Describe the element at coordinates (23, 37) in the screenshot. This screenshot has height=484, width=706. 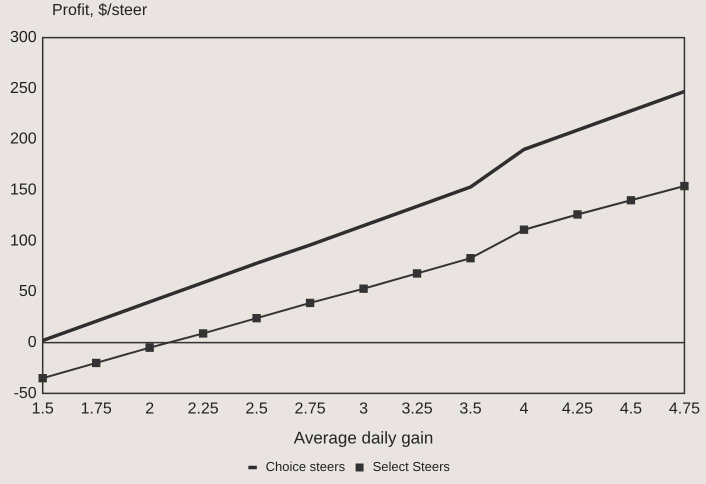
I see `y-tick-label: 300` at that location.